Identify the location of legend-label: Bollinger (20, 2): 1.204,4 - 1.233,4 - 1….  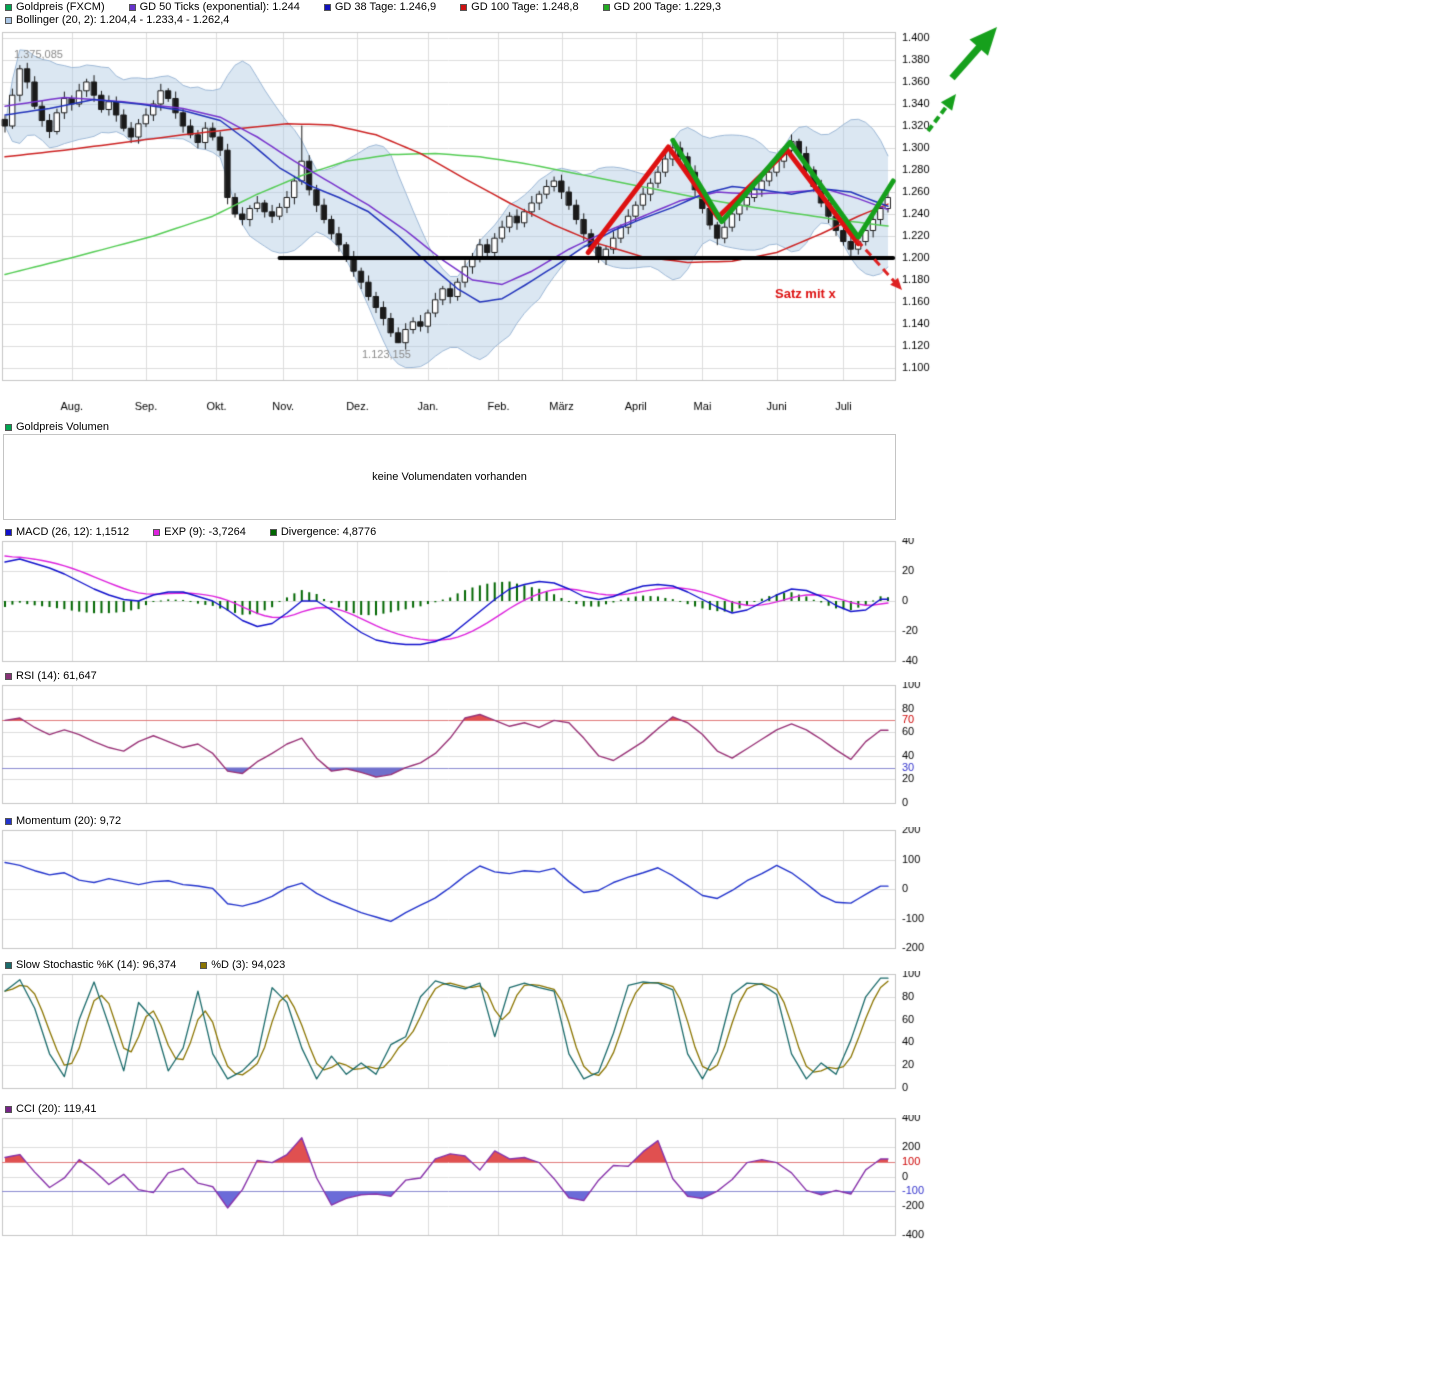
(123, 20).